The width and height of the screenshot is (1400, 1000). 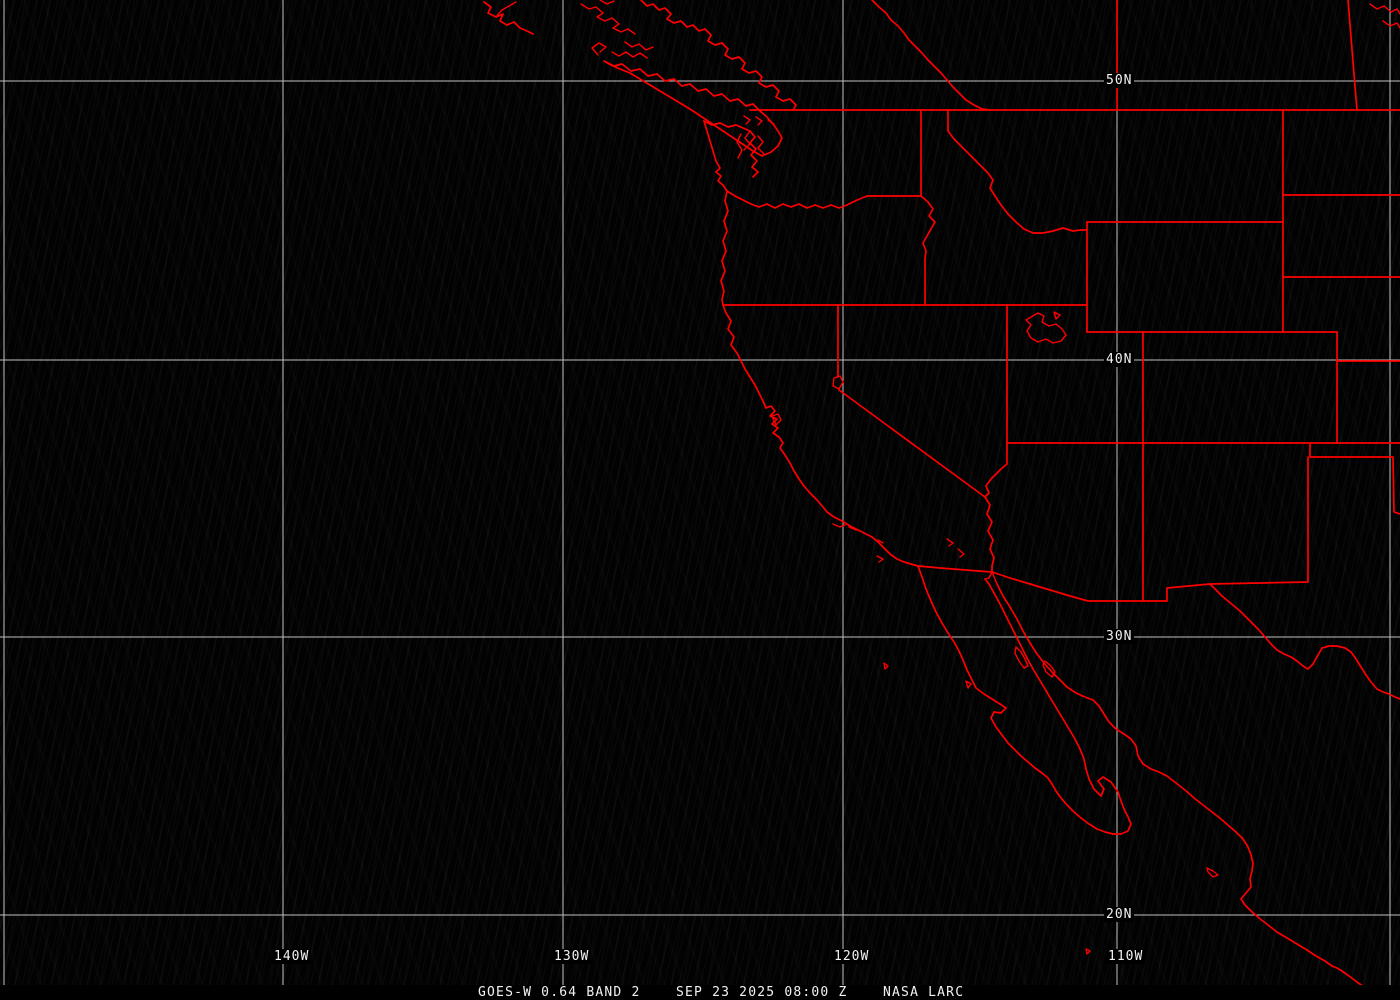 I want to click on san-nicolas-island, so click(x=880, y=559).